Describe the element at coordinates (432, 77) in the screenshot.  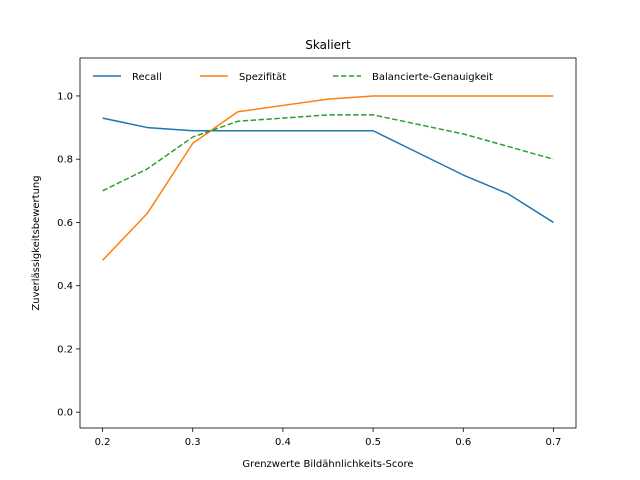
I see `legend-label: Balancierte-Genauigkeit` at that location.